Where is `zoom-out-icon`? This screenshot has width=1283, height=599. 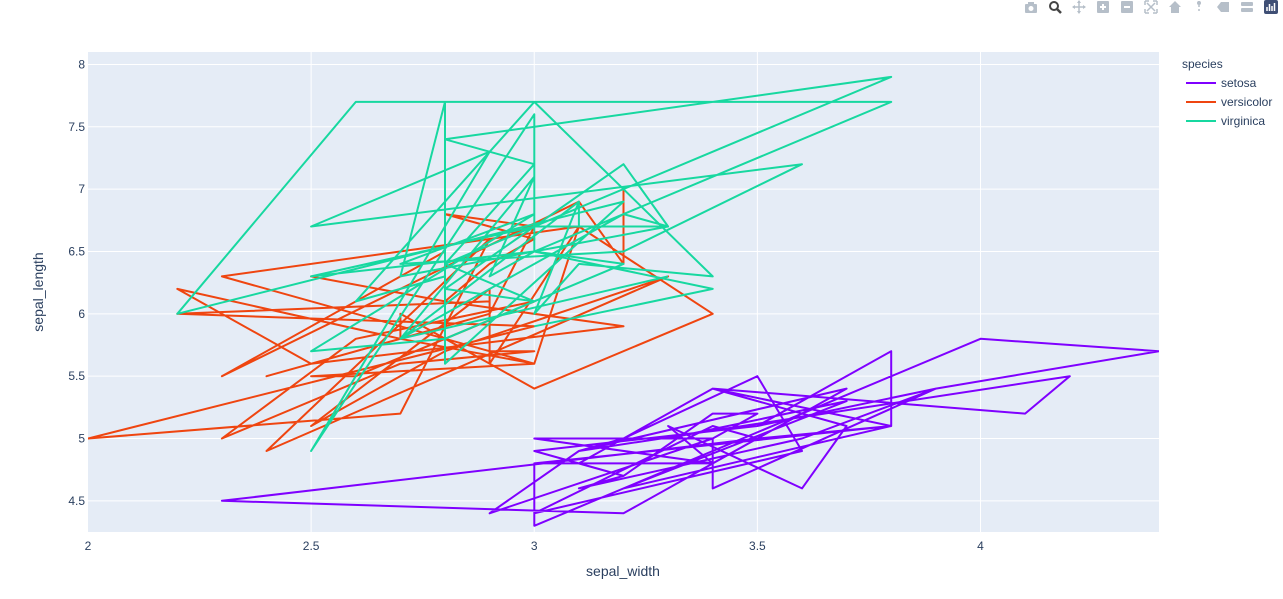 zoom-out-icon is located at coordinates (1127, 7).